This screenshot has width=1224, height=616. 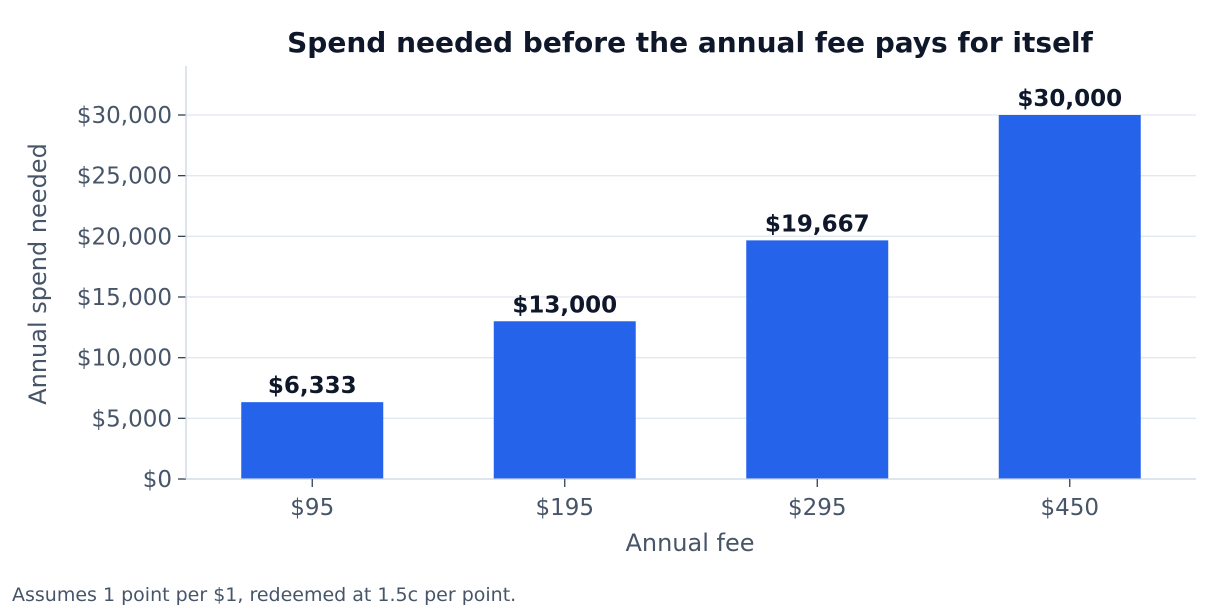 What do you see at coordinates (124, 116) in the screenshot?
I see `y-tick-label: $30,000` at bounding box center [124, 116].